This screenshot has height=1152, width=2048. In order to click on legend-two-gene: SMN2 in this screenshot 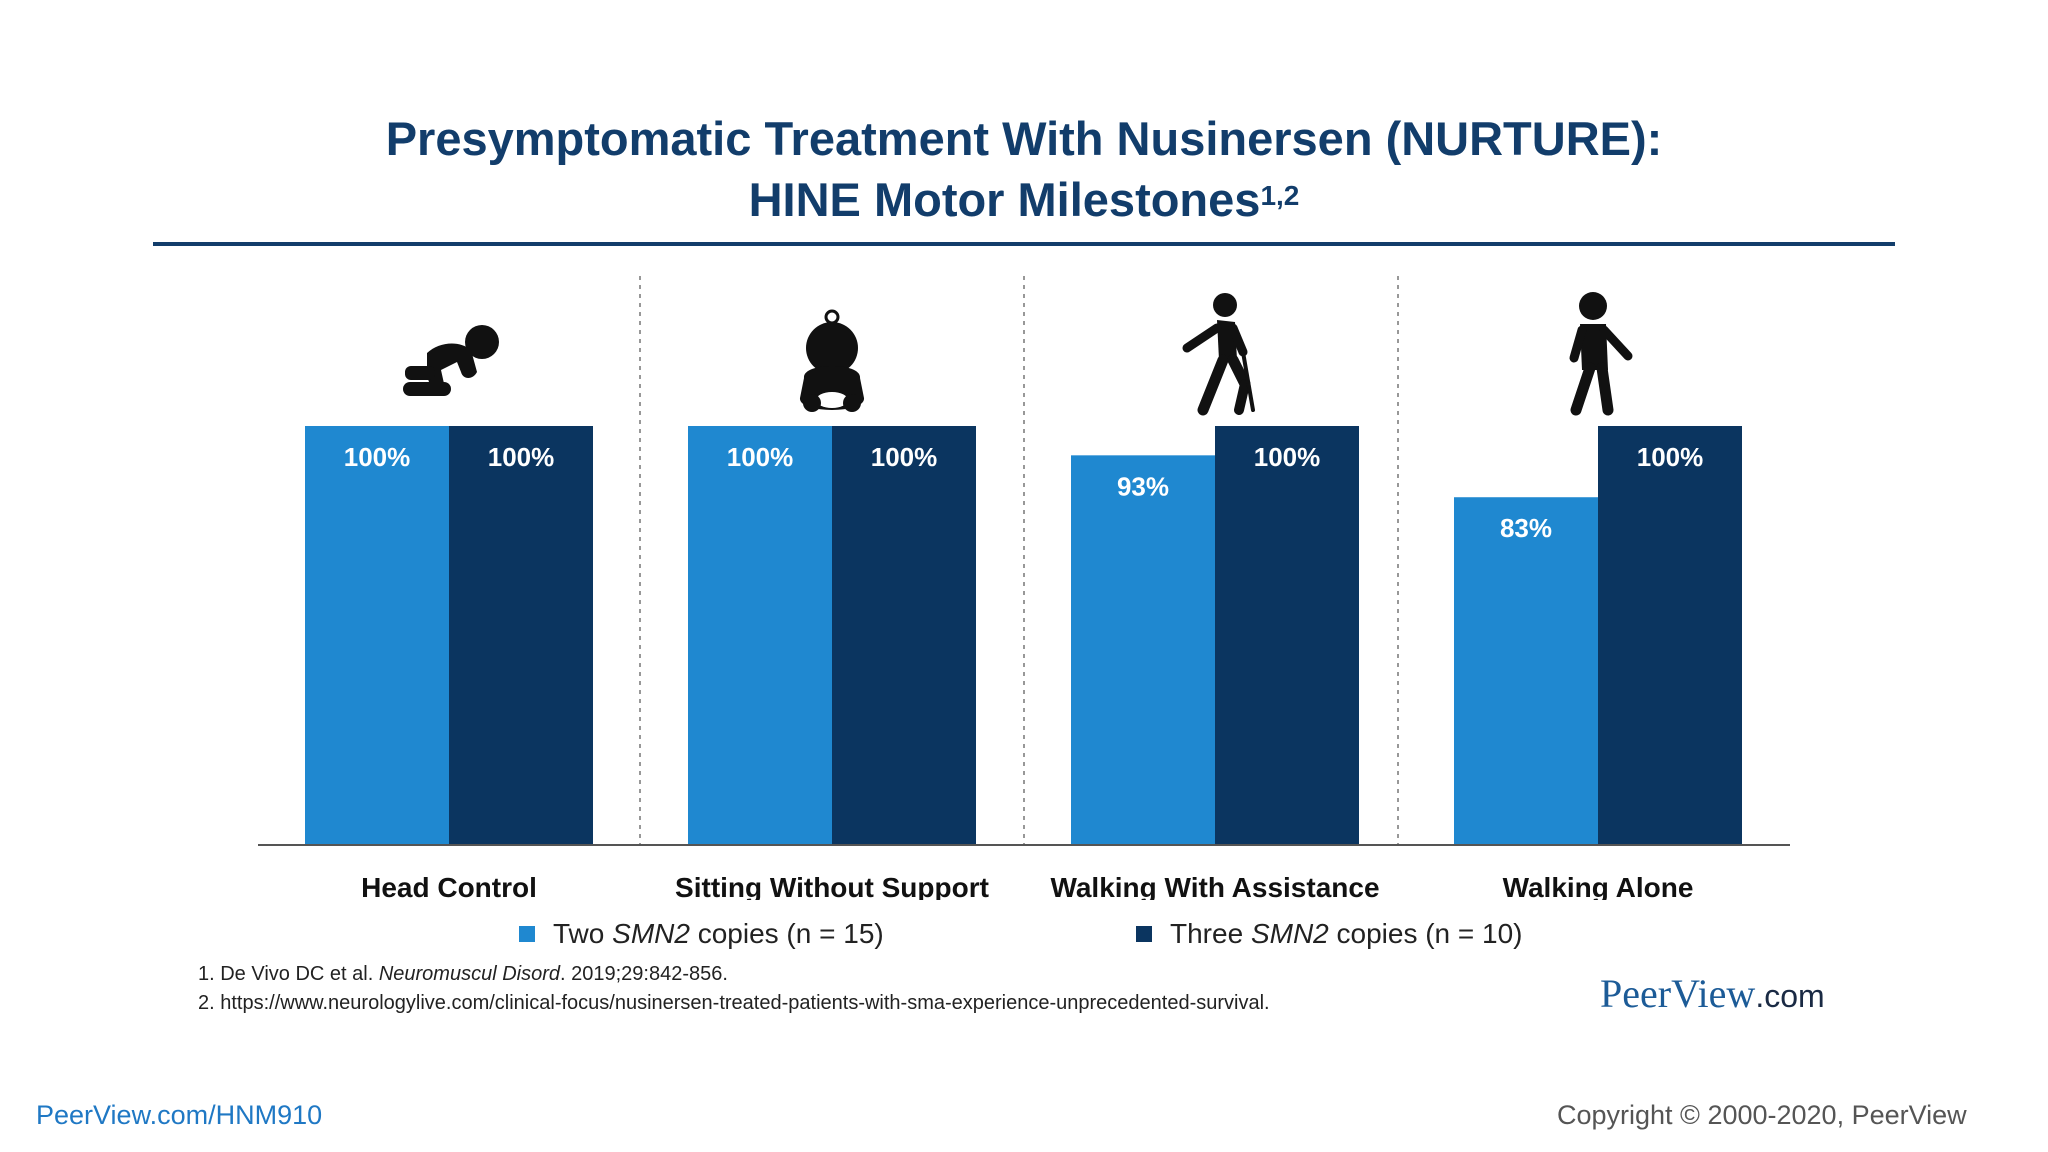, I will do `click(651, 933)`.